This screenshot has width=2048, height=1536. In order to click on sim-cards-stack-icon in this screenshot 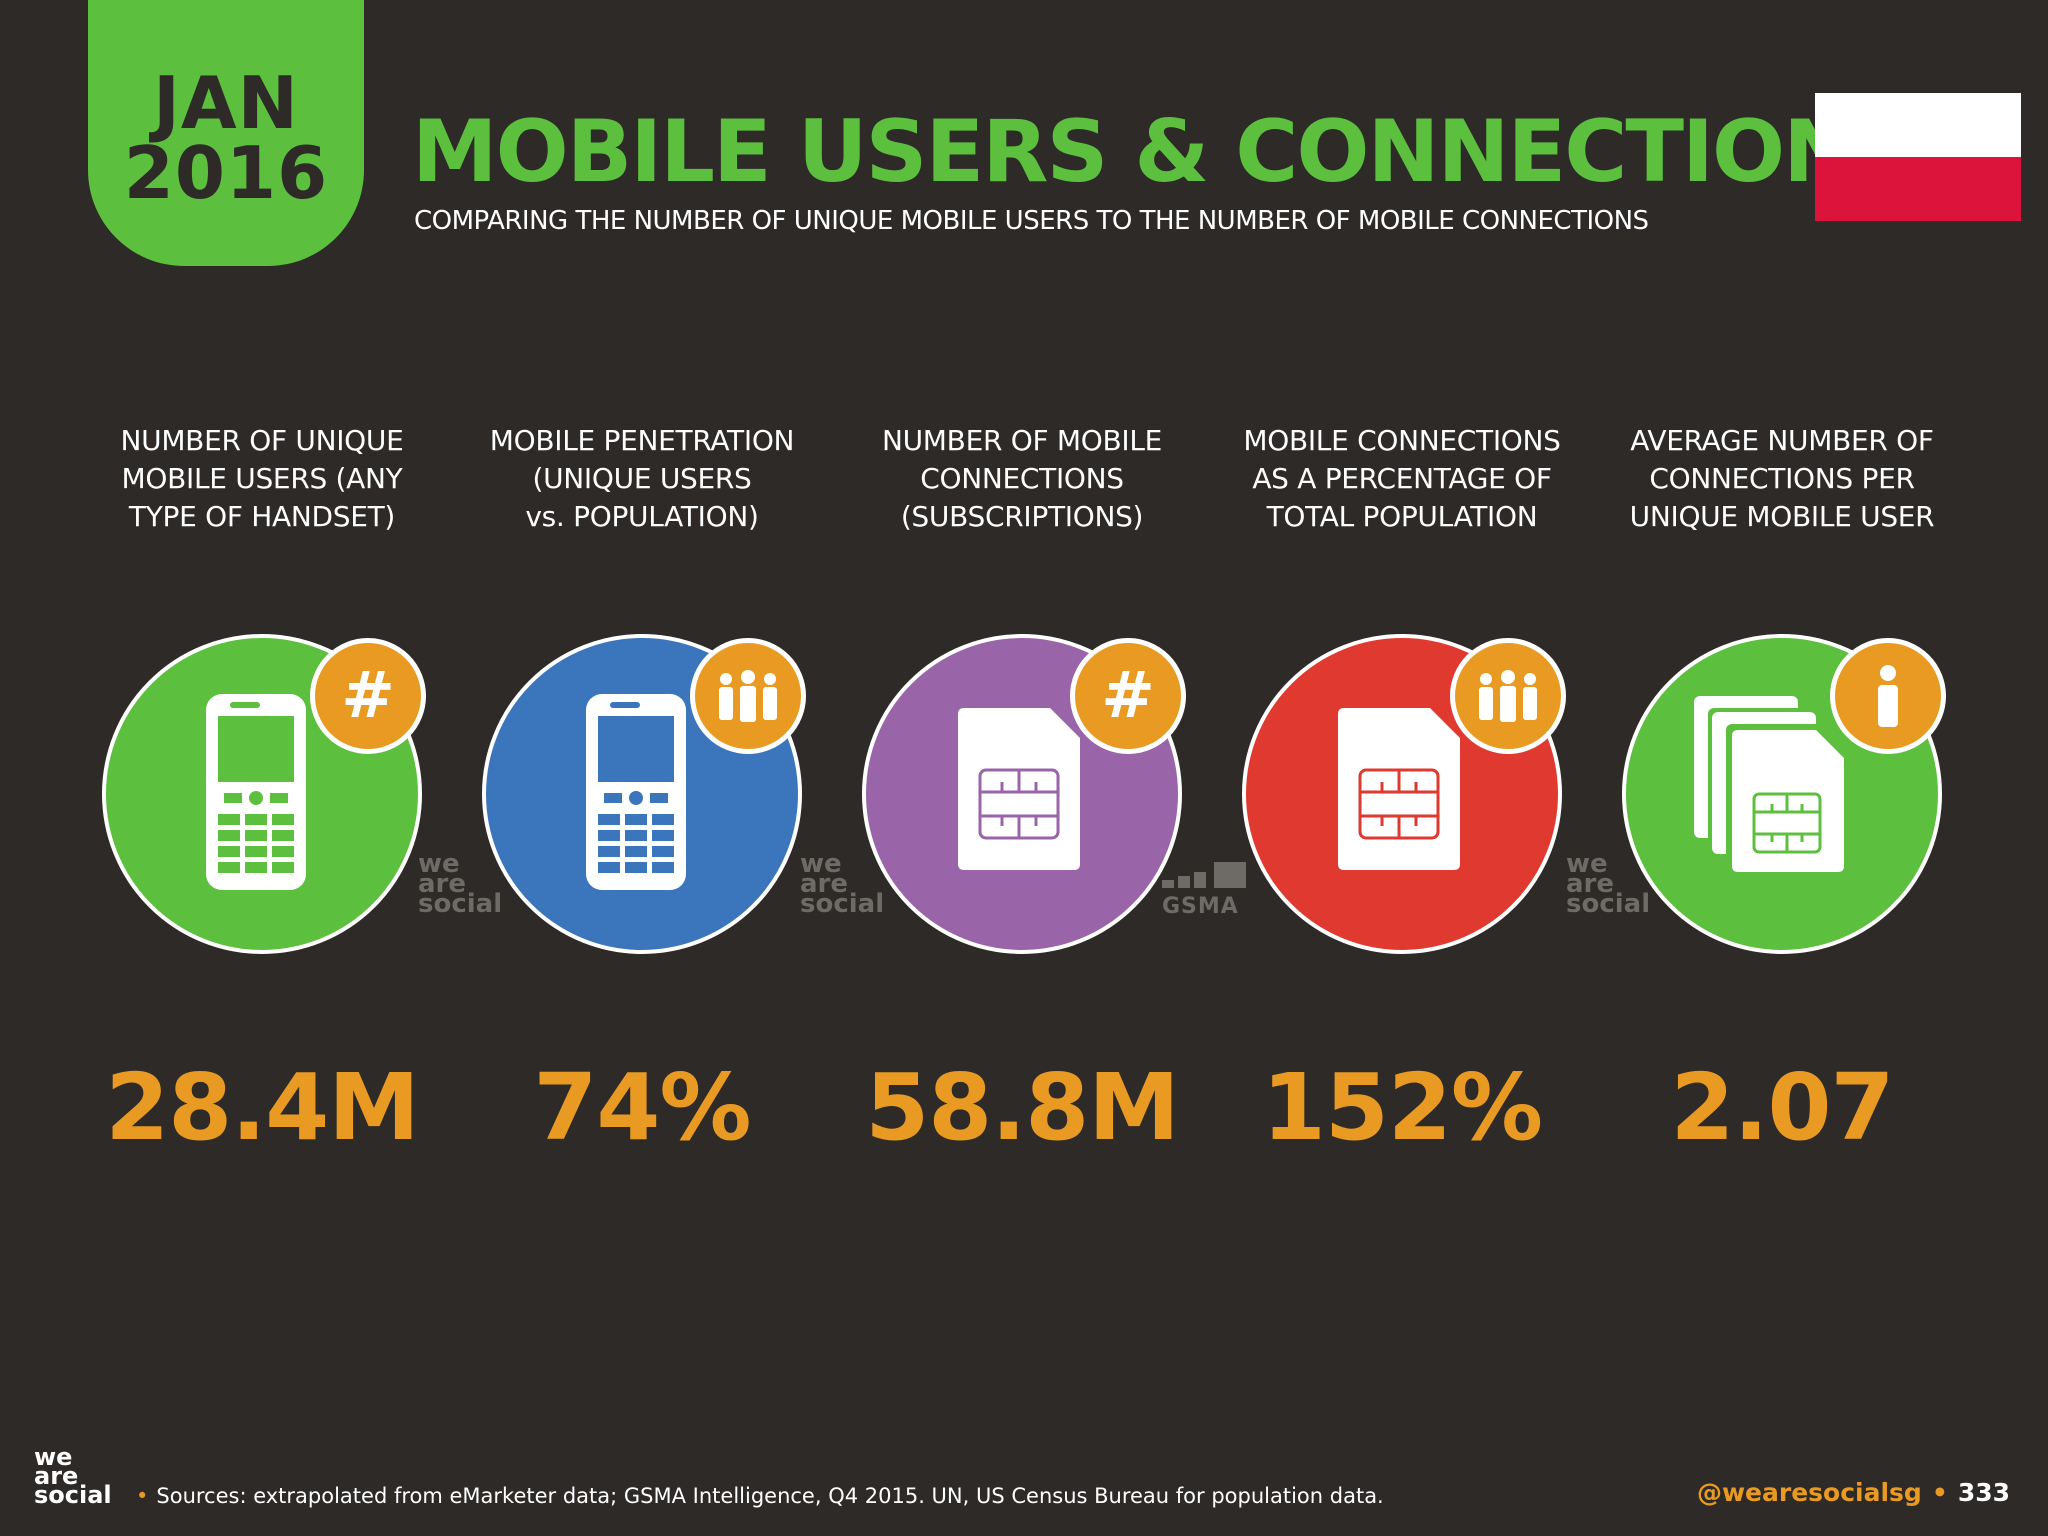, I will do `click(1769, 784)`.